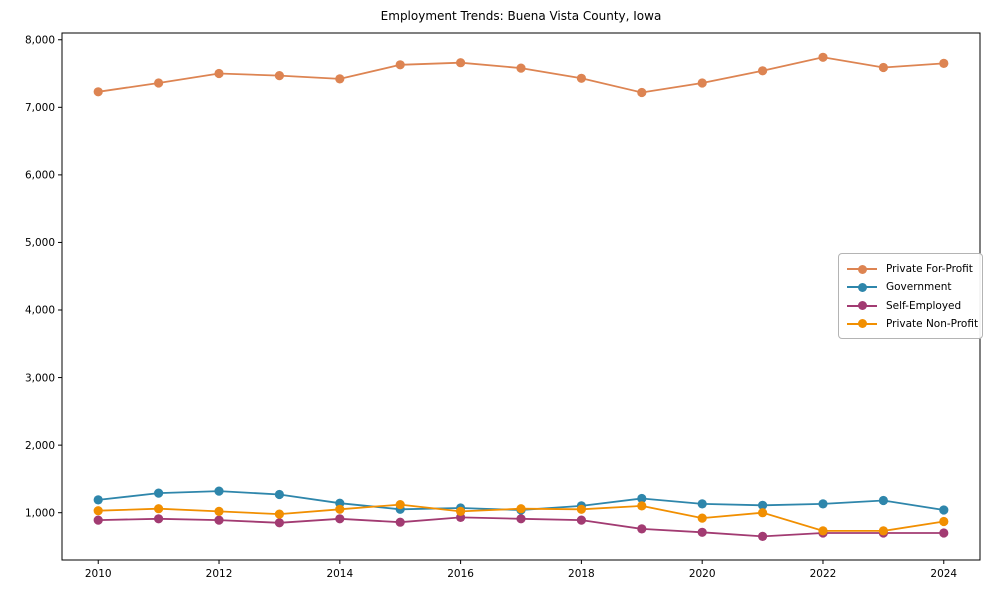 The height and width of the screenshot is (600, 1000). I want to click on legend-label: Self-Employed, so click(924, 305).